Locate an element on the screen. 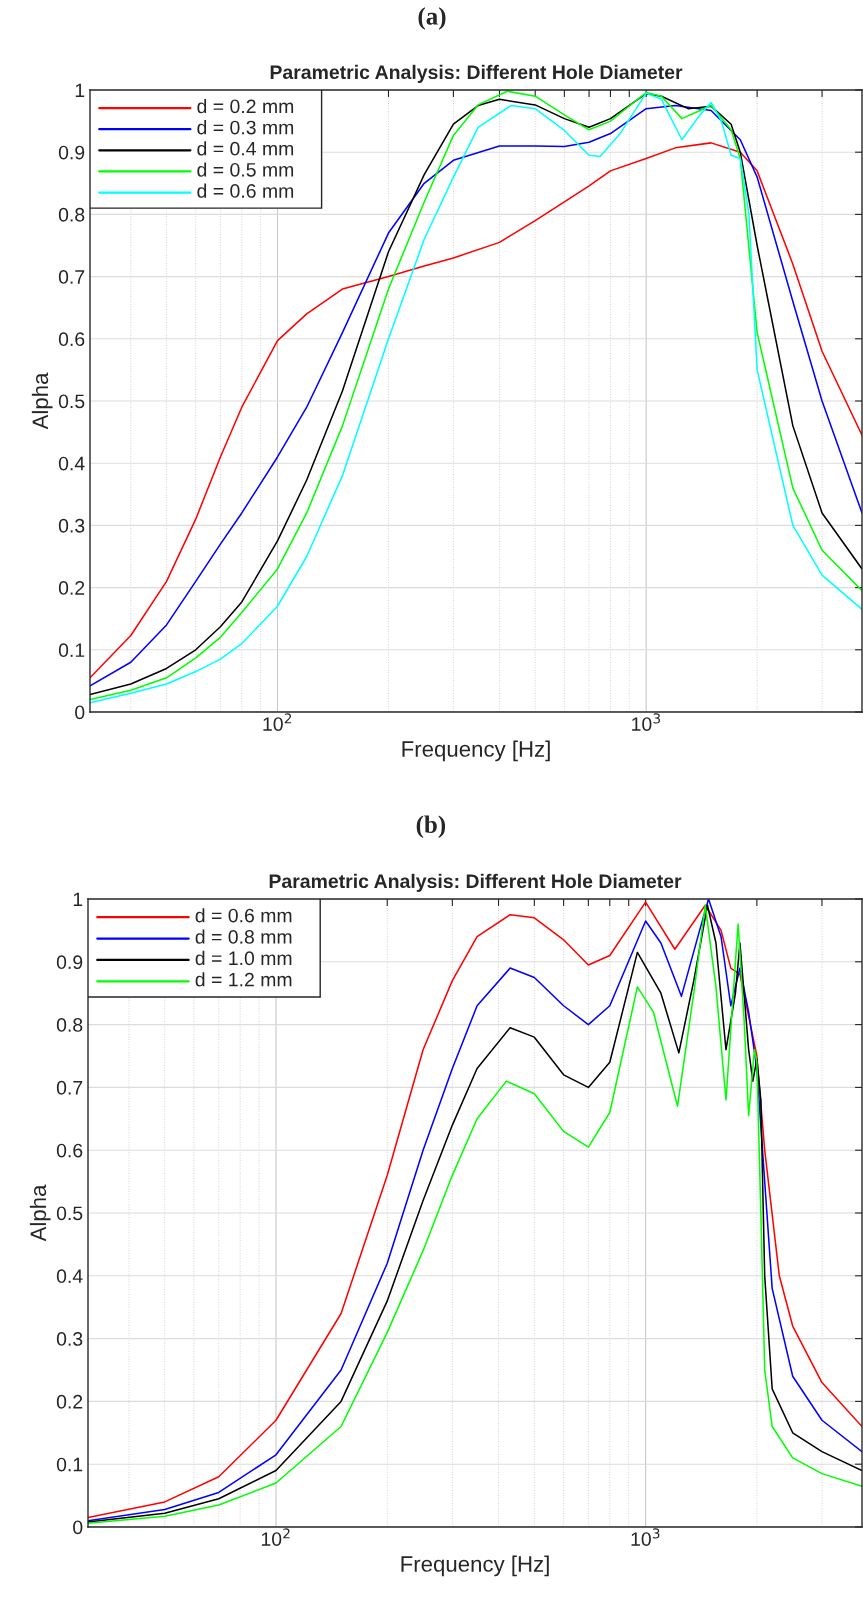 The image size is (863, 1604). legend-label: d = 0.5 mm is located at coordinates (245, 169).